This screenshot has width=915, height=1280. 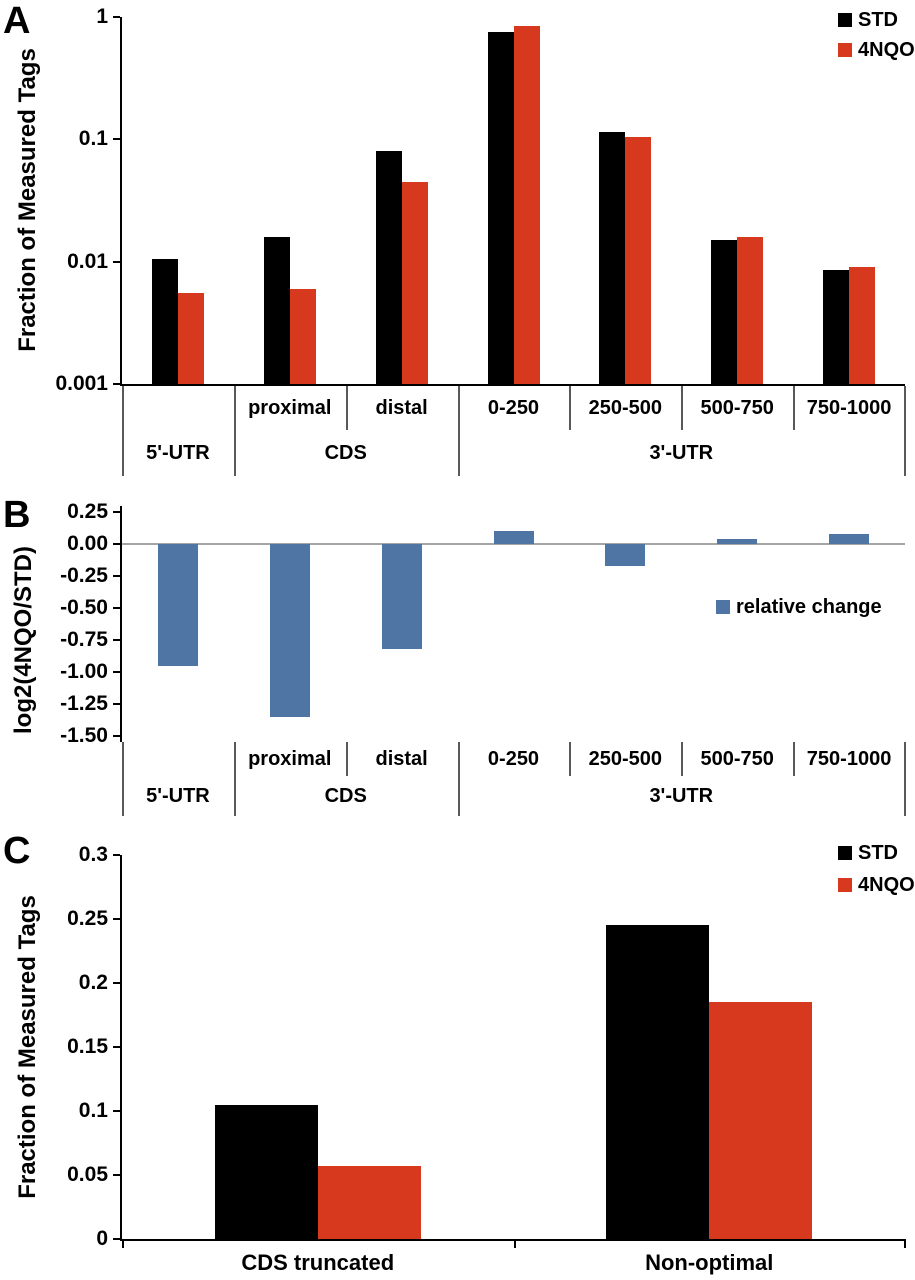 I want to click on y-tick-label: -1.25, so click(x=84, y=703).